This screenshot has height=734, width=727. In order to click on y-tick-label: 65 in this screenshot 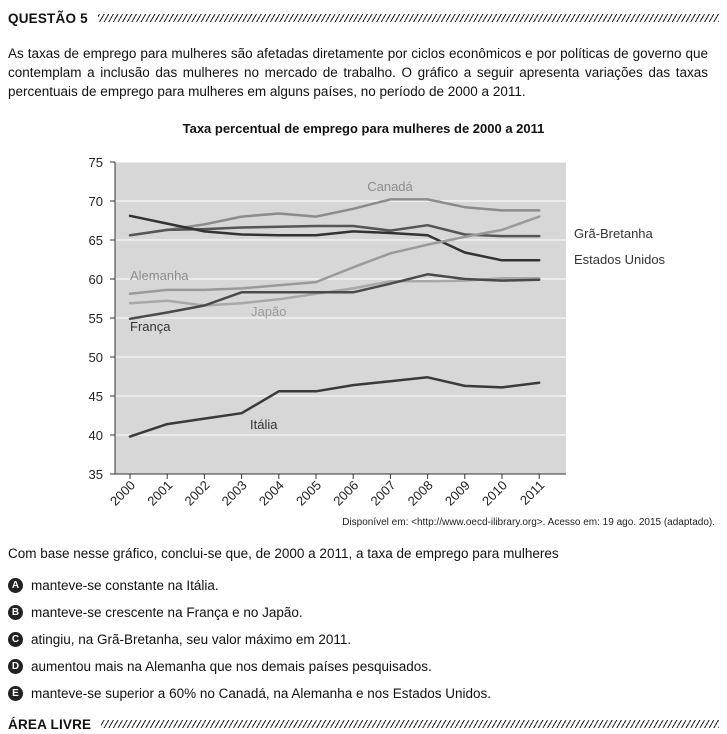, I will do `click(96, 240)`.